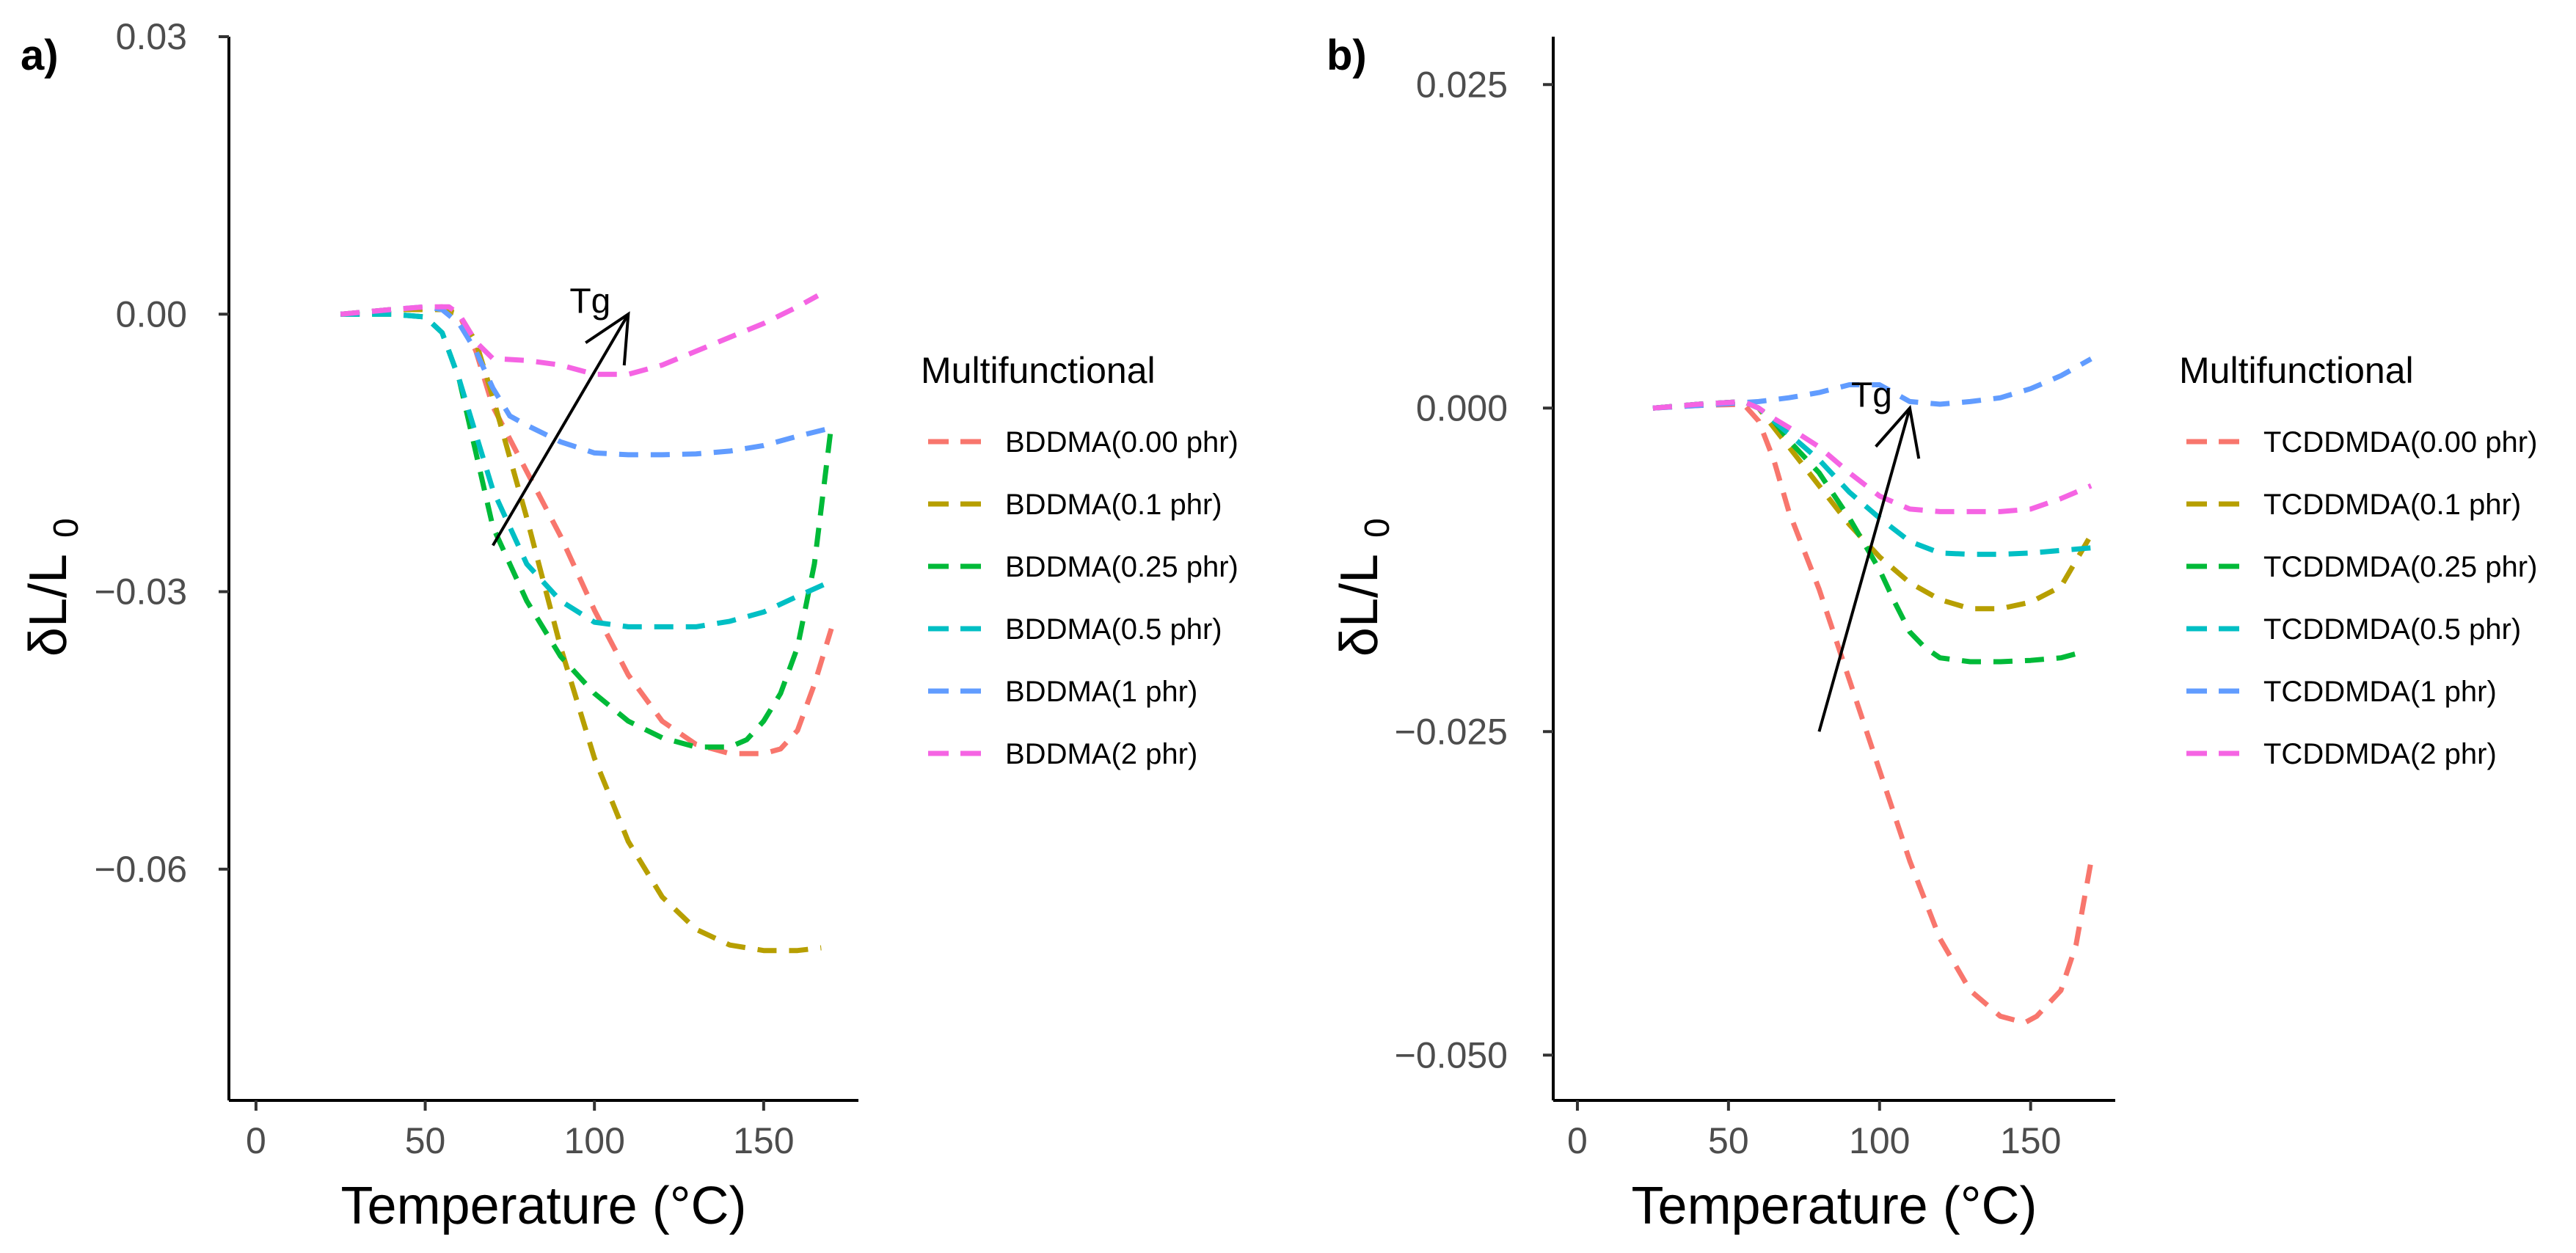 Image resolution: width=2576 pixels, height=1253 pixels. I want to click on legend-label-2: TCDDMDA(0.1 phr), so click(2392, 505).